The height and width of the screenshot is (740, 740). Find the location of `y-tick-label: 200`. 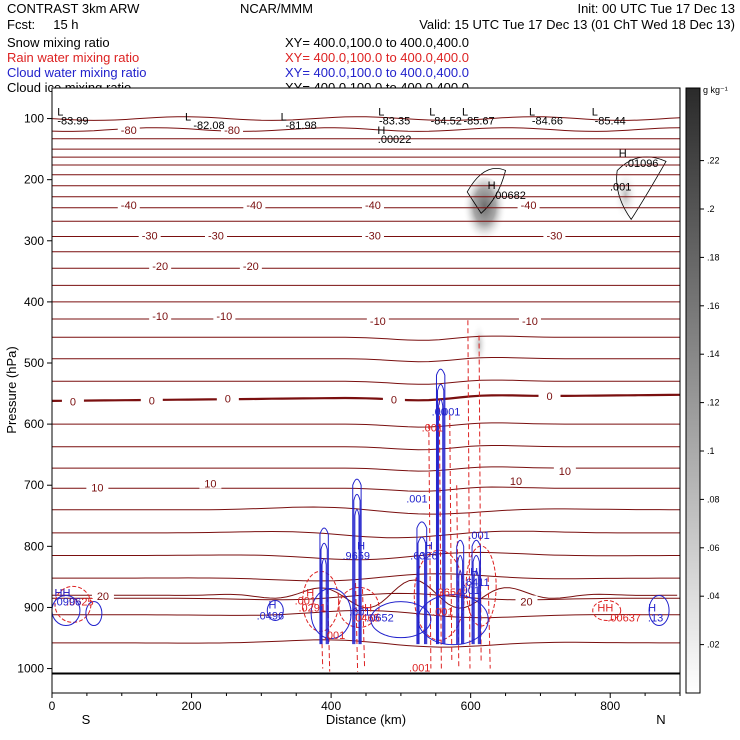

y-tick-label: 200 is located at coordinates (34, 180).